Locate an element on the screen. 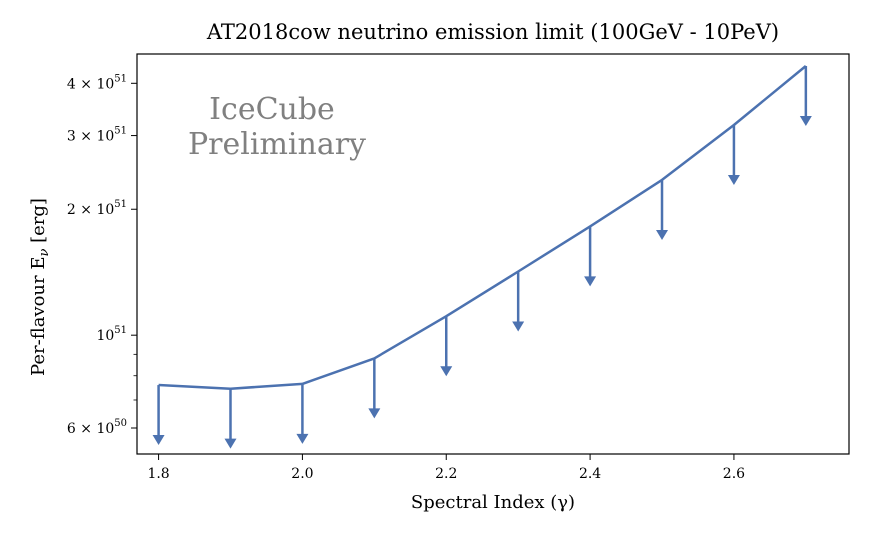 This screenshot has width=877, height=542. watermark-line-1: IceCube is located at coordinates (272, 109).